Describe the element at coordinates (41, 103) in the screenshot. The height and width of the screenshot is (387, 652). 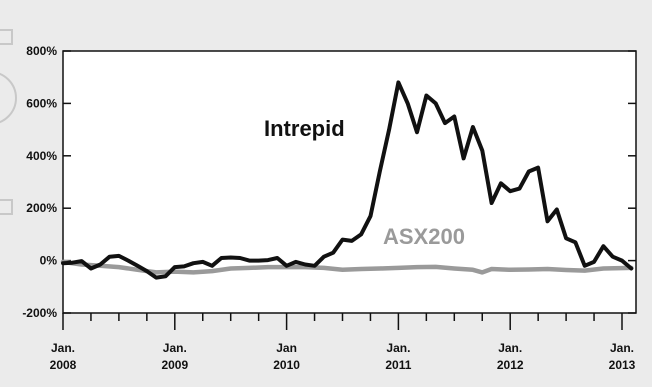
I see `y-tick-label: 600%` at that location.